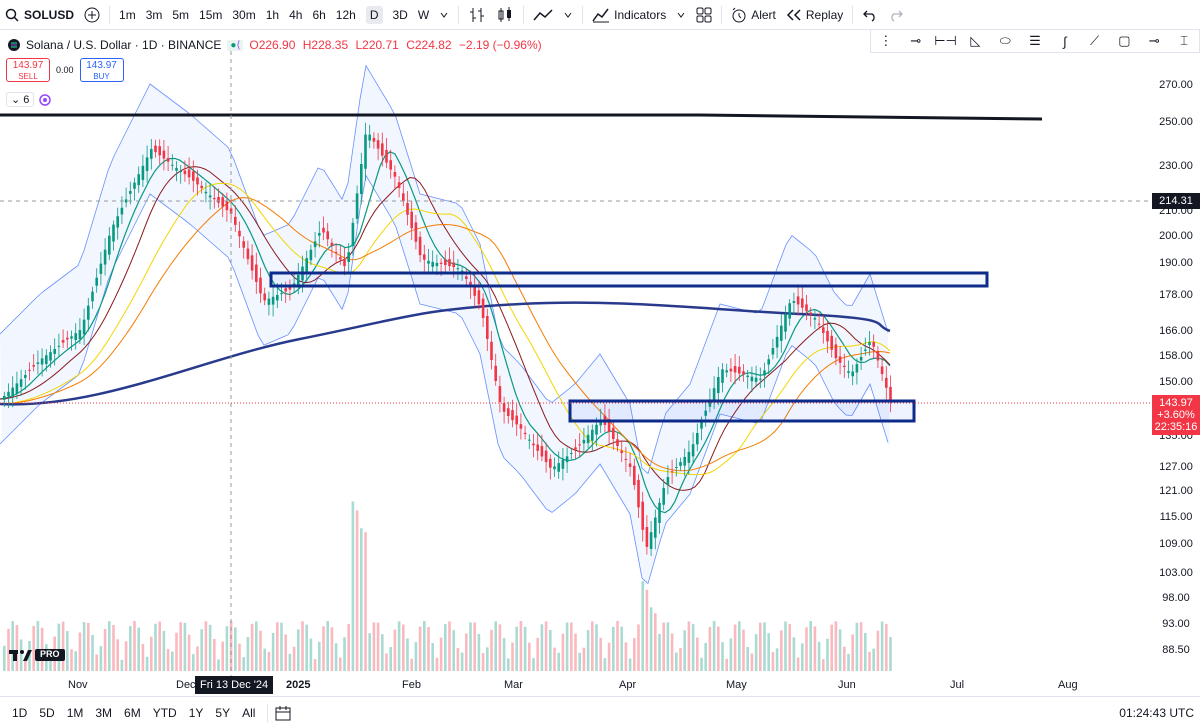  I want to click on date-range-tool-icon: ⊢⊣, so click(945, 40).